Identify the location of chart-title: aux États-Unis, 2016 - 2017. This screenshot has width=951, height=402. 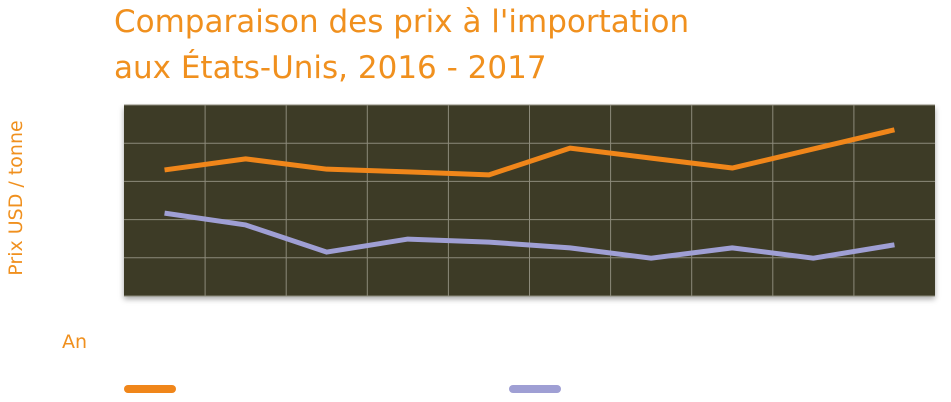
(330, 68).